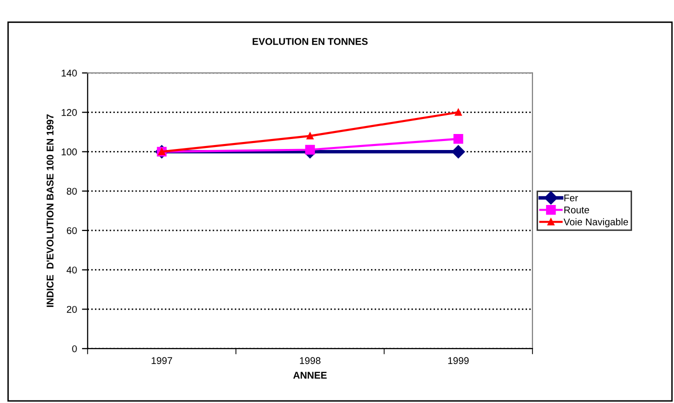 This screenshot has height=403, width=674. Describe the element at coordinates (310, 41) in the screenshot. I see `chart-title: EVOLUTION EN TONNES` at that location.